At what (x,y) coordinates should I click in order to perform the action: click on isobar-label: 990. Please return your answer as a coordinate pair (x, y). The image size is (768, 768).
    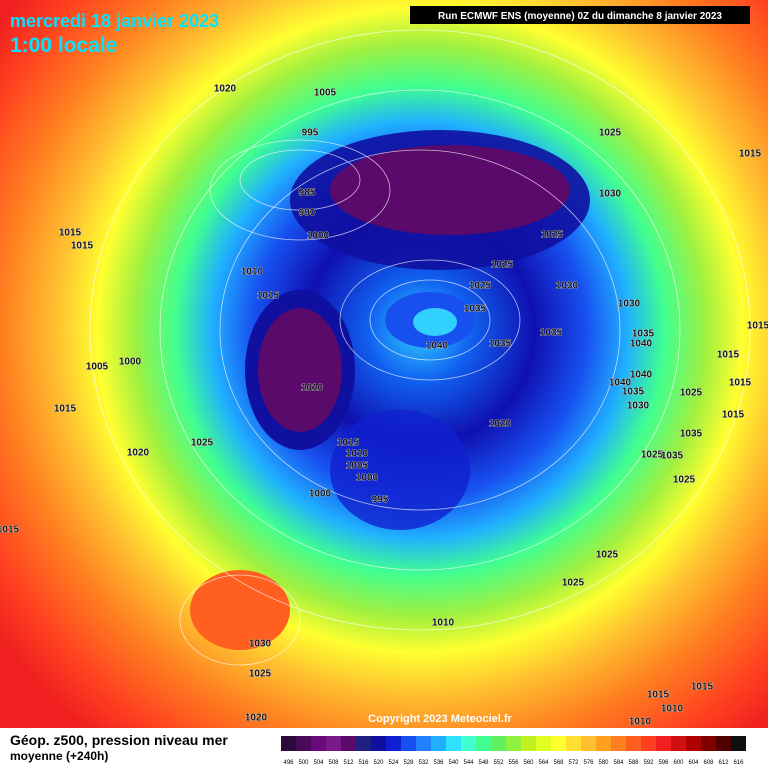
    Looking at the image, I should click on (307, 213).